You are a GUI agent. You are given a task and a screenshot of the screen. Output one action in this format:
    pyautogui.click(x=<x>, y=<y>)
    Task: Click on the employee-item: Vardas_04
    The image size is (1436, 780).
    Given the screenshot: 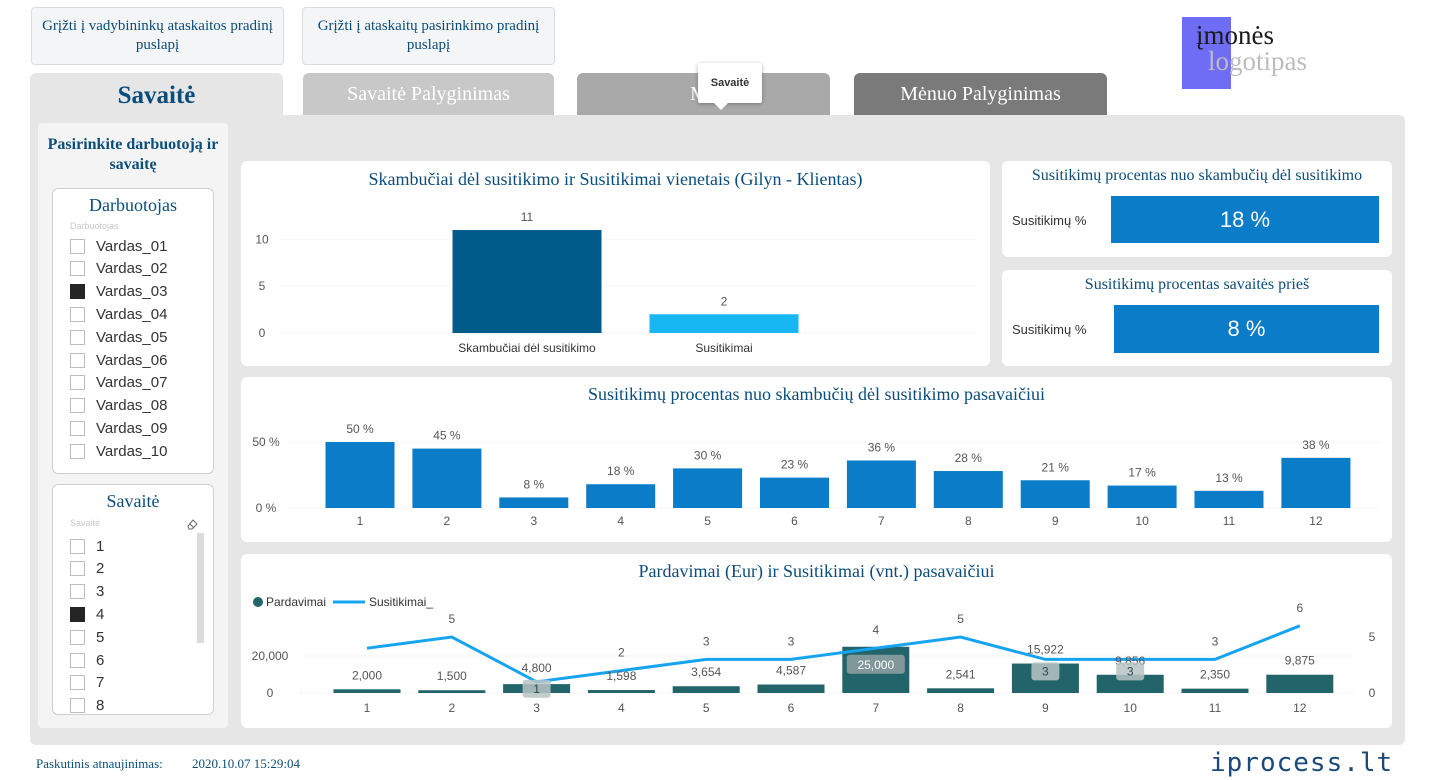 What is the action you would take?
    pyautogui.click(x=118, y=314)
    